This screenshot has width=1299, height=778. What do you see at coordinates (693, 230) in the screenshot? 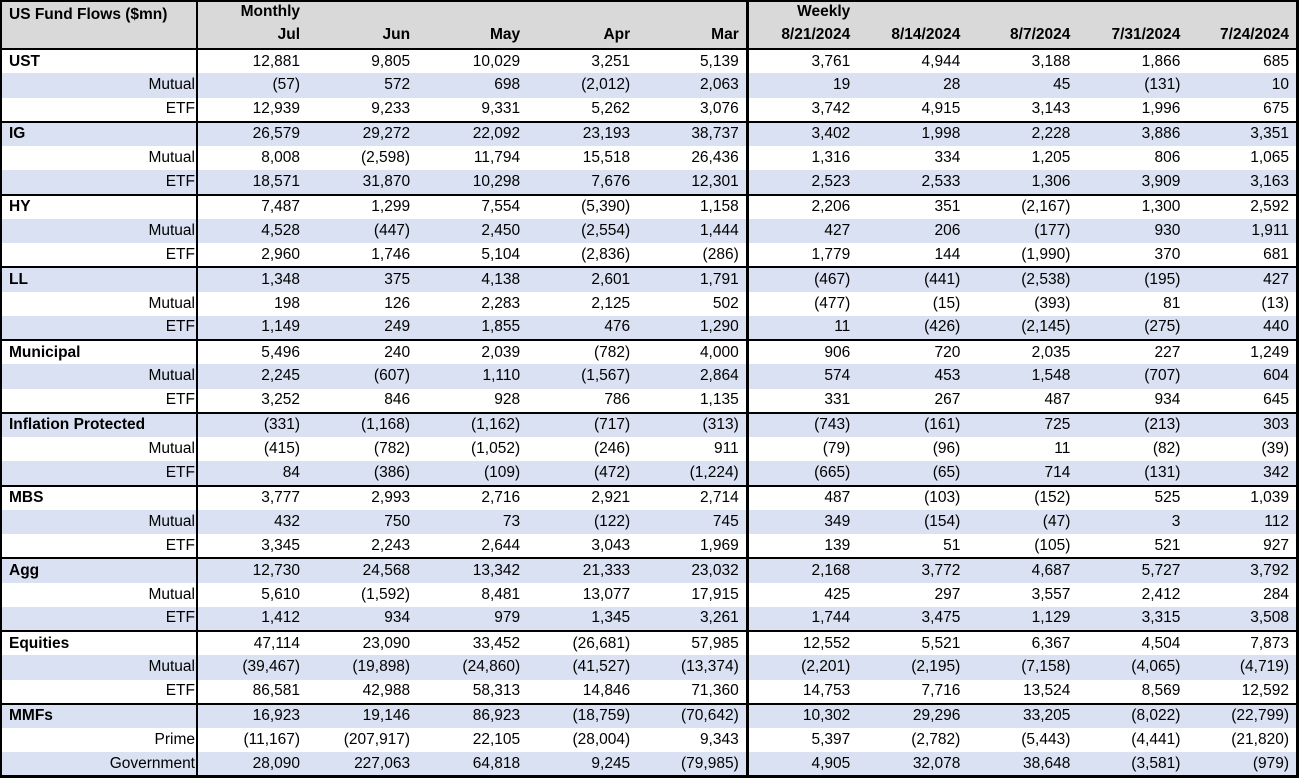
I see `cell-value: 1,444` at bounding box center [693, 230].